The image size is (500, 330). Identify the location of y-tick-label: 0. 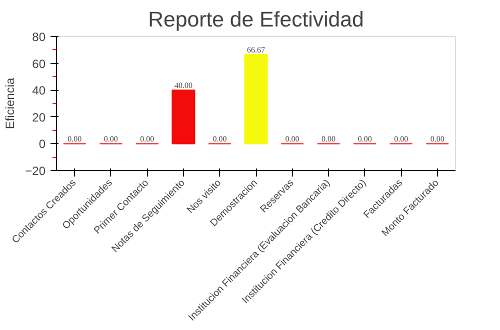
(42, 144).